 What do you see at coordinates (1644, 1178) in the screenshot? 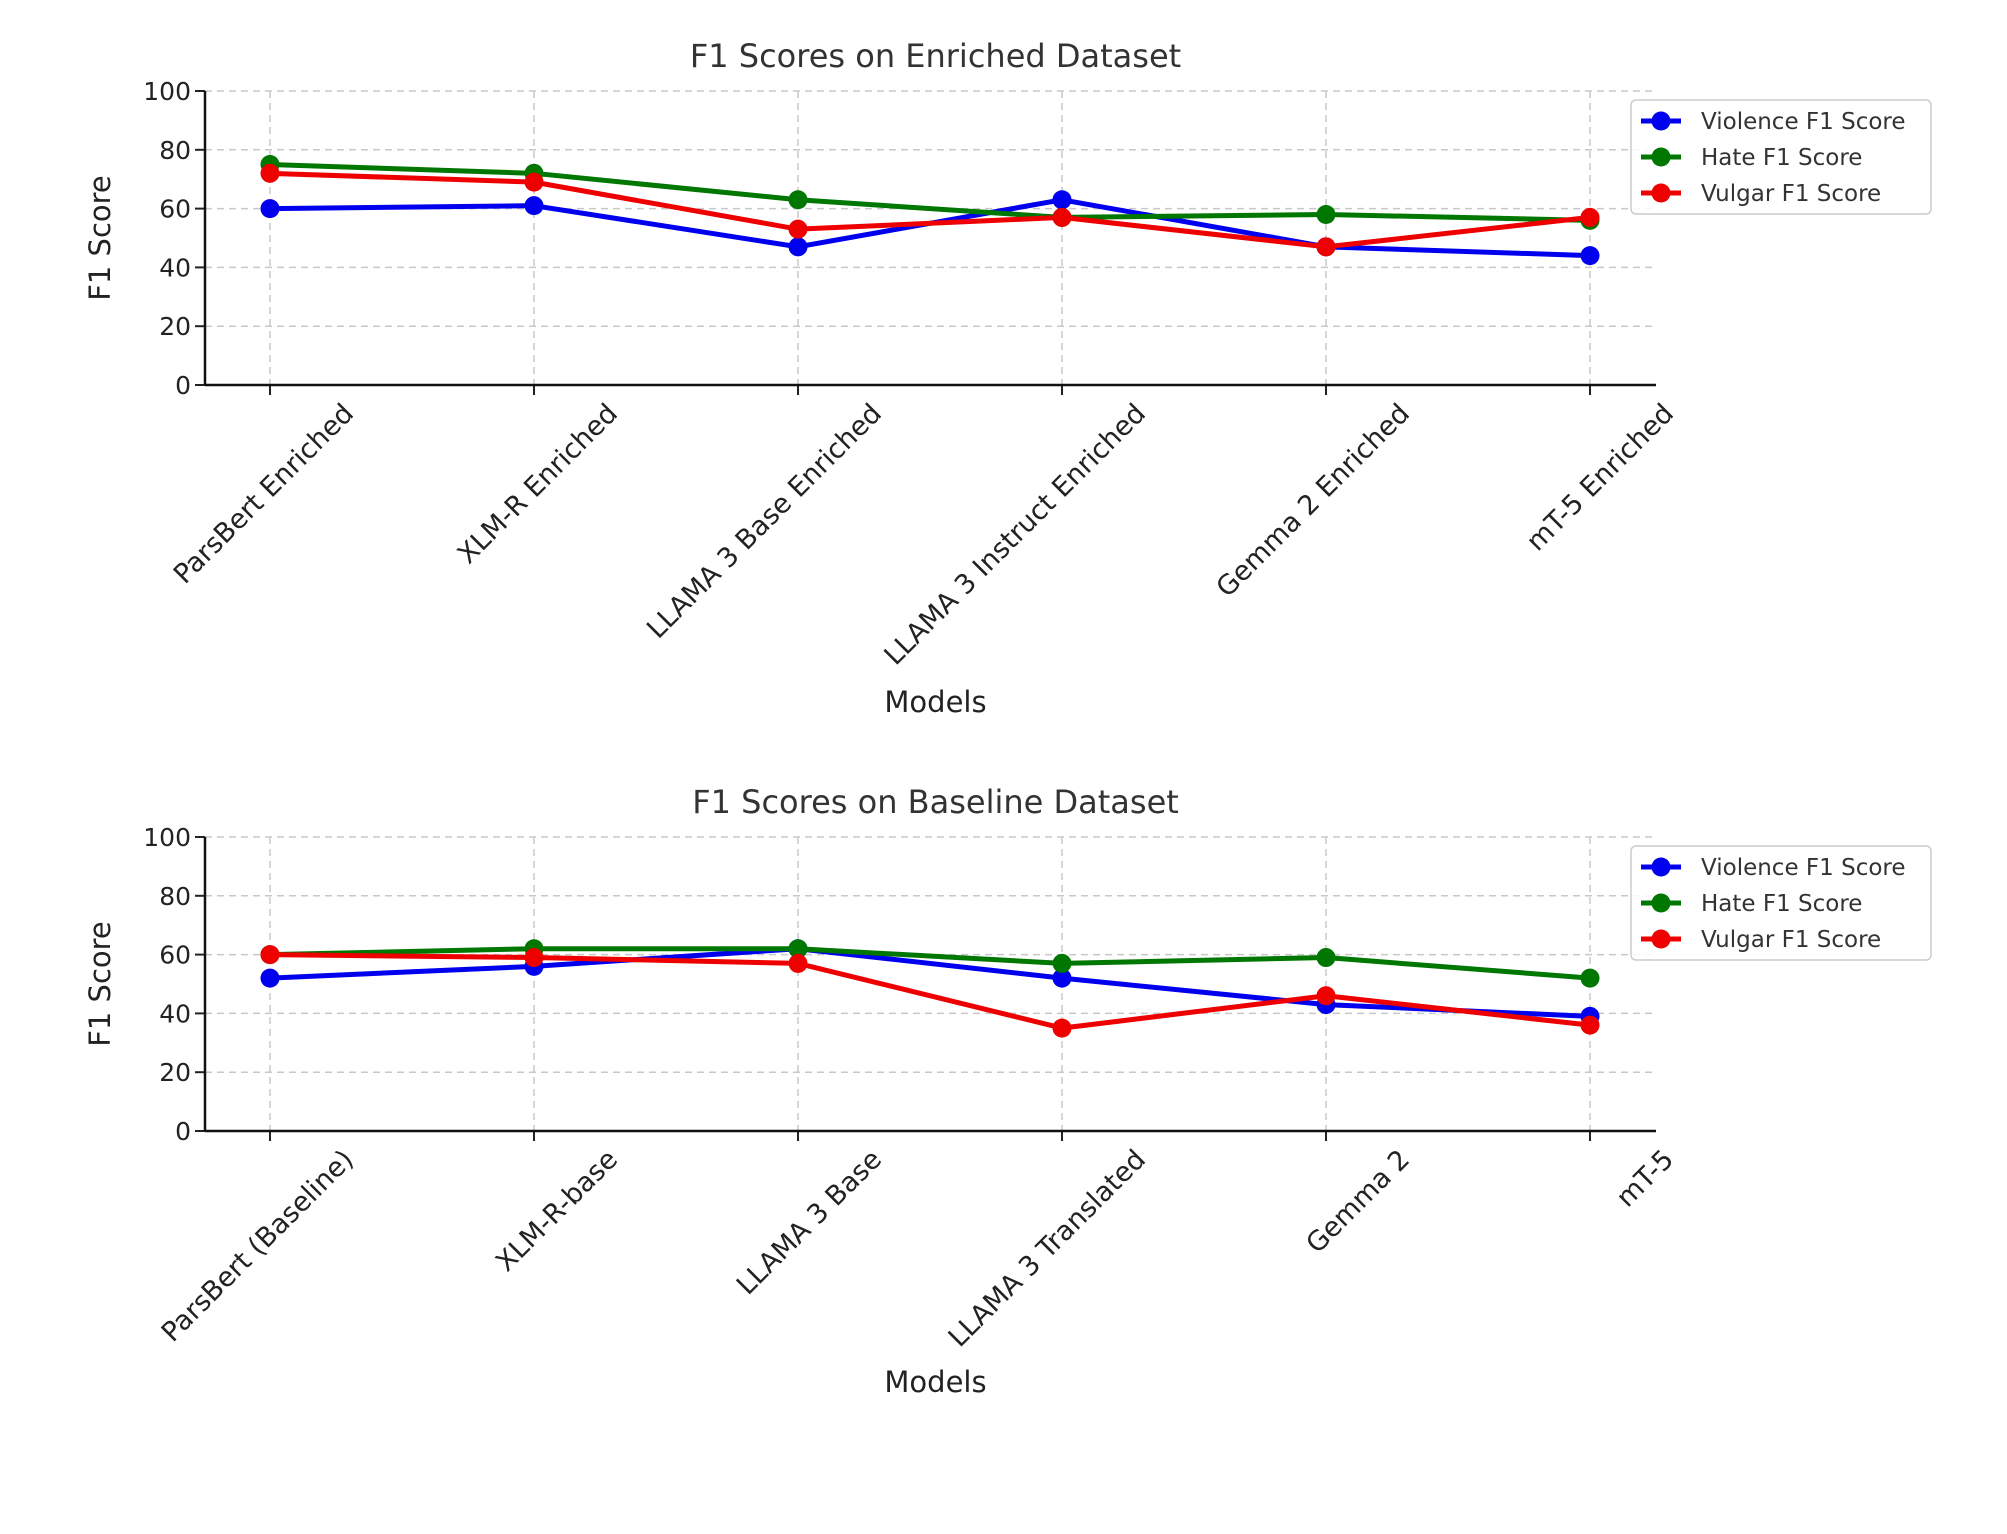
I see `x-category-label: mT-5` at bounding box center [1644, 1178].